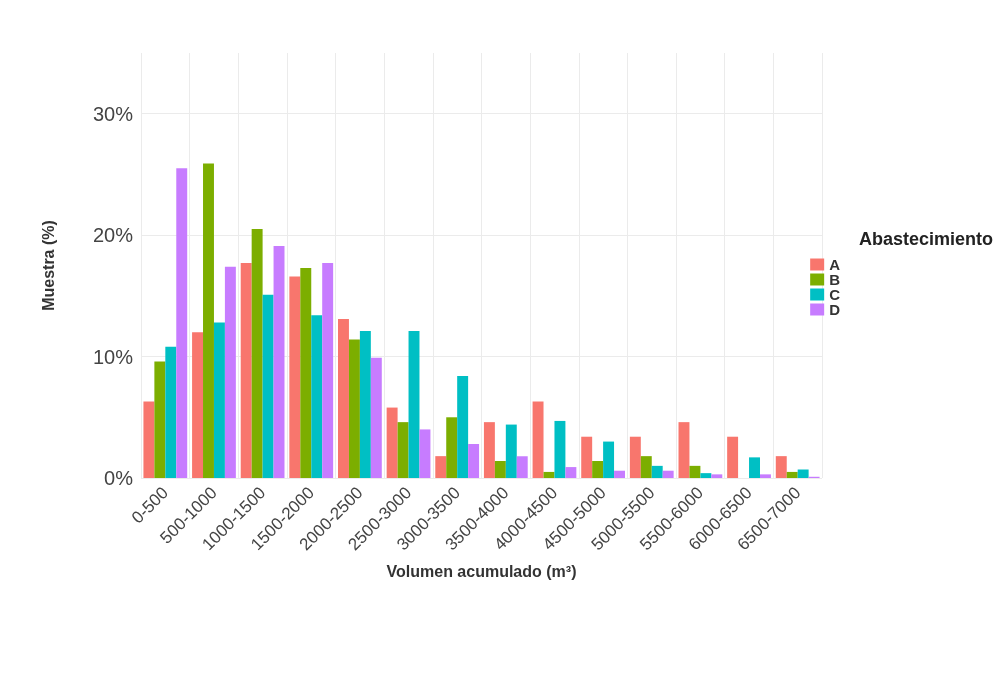 The image size is (1003, 677). Describe the element at coordinates (113, 356) in the screenshot. I see `y-tick-label: 10%` at that location.